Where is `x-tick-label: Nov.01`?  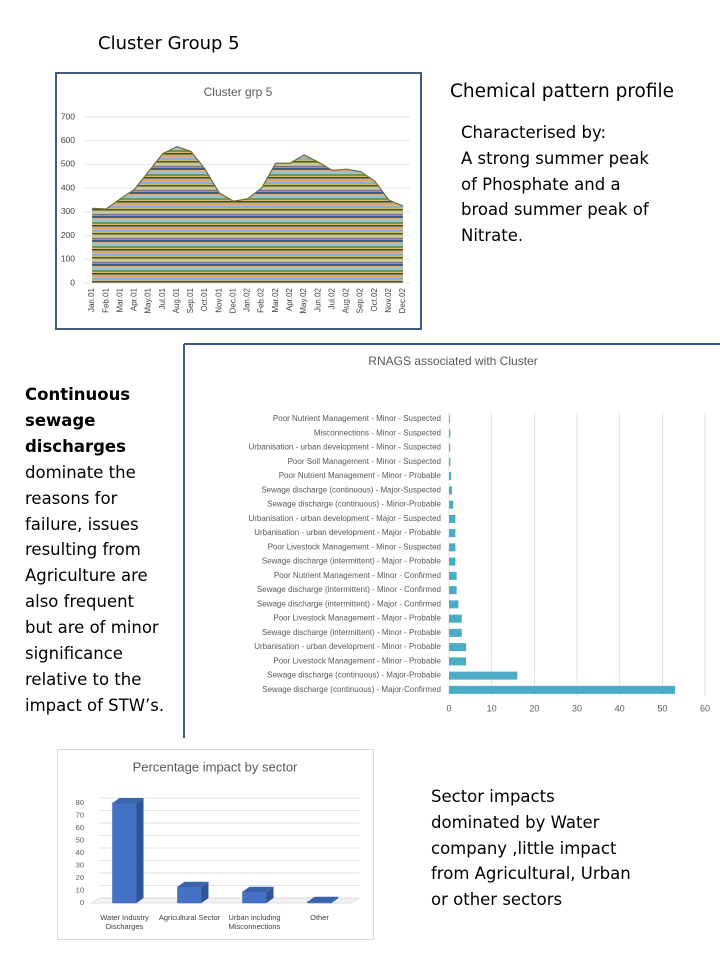
x-tick-label: Nov.01 is located at coordinates (218, 299).